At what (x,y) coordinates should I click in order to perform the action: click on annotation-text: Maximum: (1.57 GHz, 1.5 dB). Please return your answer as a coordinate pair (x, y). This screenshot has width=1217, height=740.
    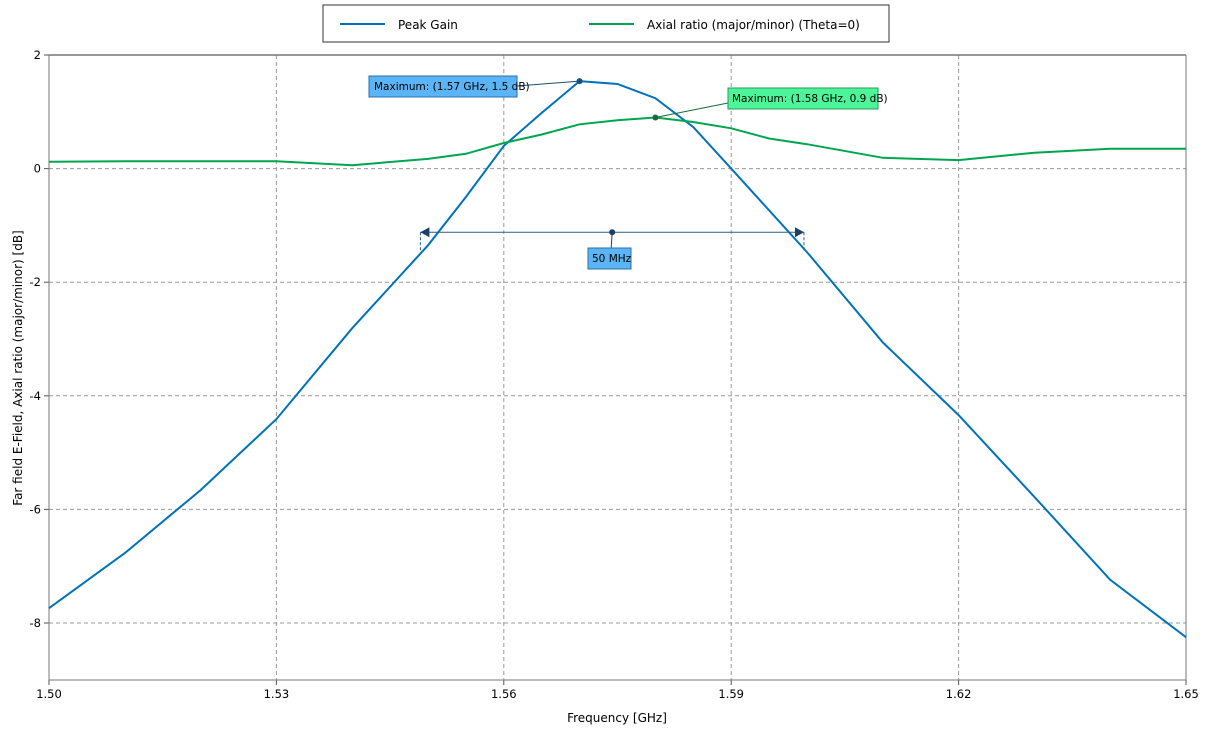
    Looking at the image, I should click on (452, 87).